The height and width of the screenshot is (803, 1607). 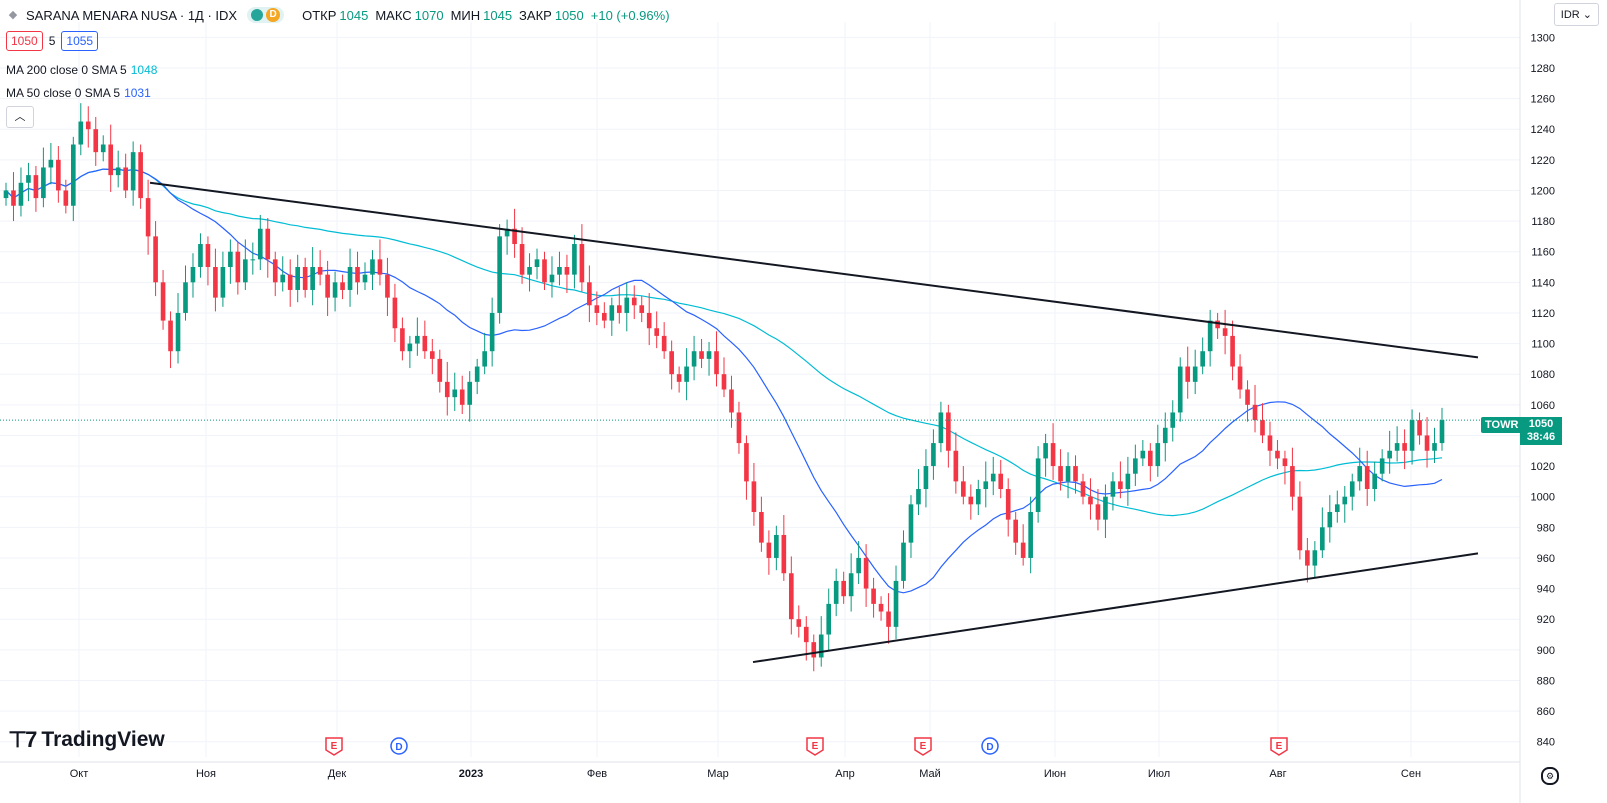 What do you see at coordinates (569, 15) in the screenshot?
I see `ohlc-close-value: 1050` at bounding box center [569, 15].